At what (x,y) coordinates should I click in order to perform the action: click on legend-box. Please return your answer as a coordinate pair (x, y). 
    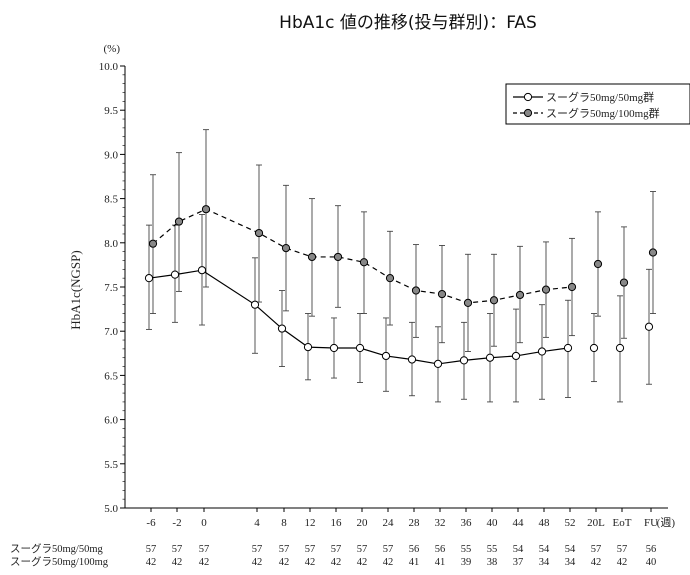
    Looking at the image, I should click on (597, 104).